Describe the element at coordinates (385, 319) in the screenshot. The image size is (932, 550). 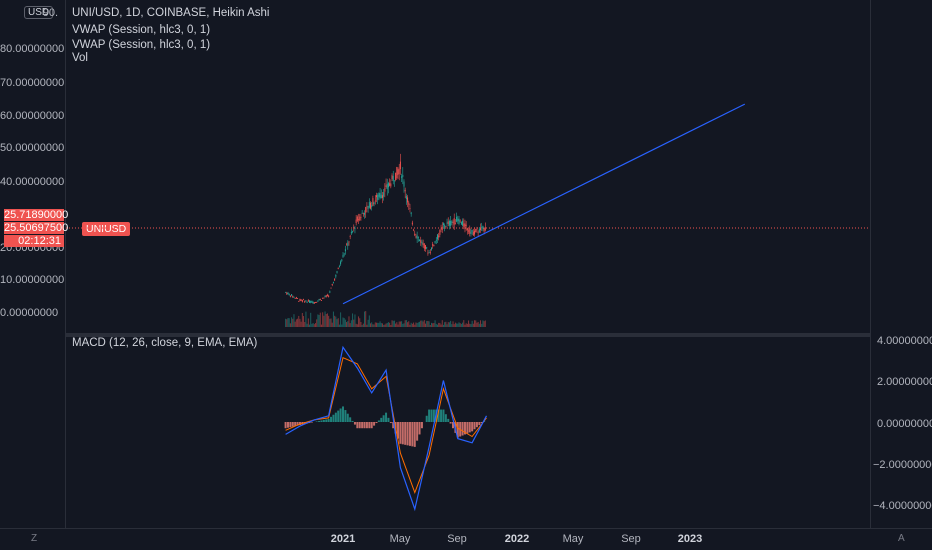
I see `volume-bars` at that location.